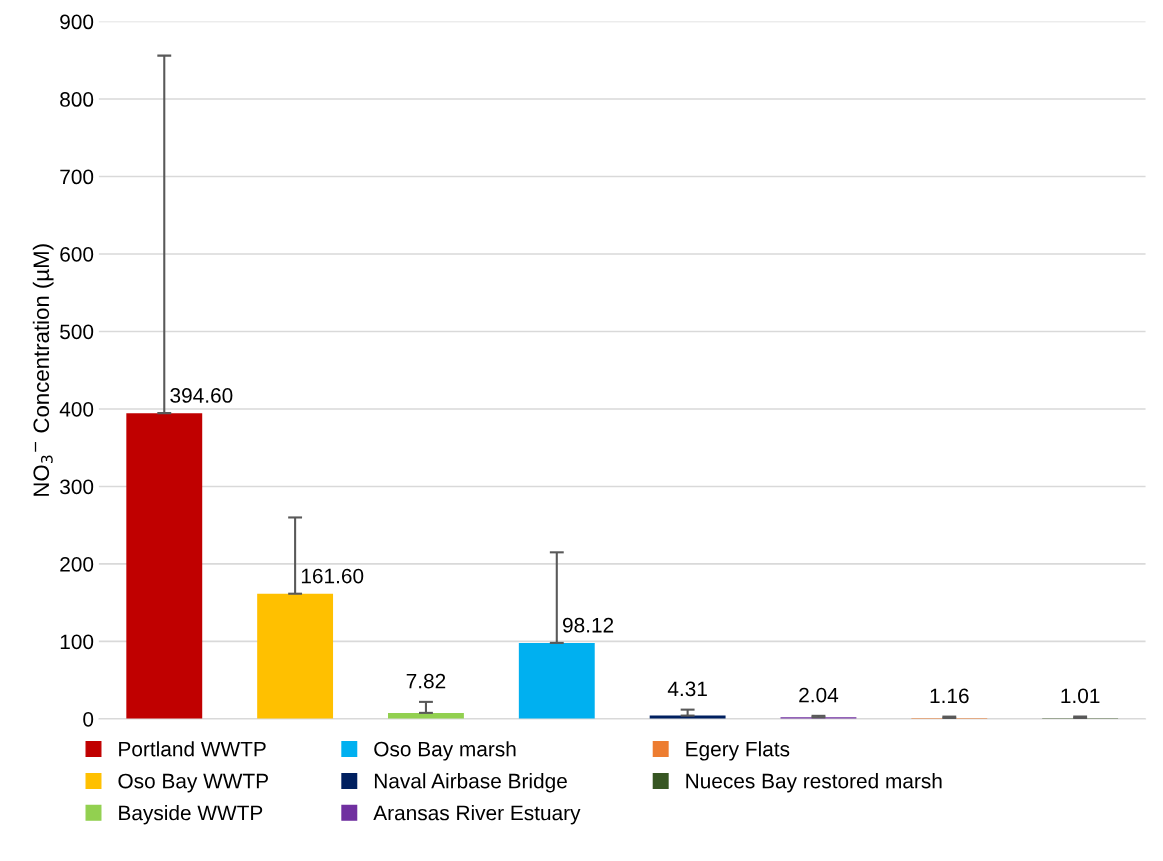 Image resolution: width=1163 pixels, height=861 pixels. I want to click on y-tick-label: 300, so click(77, 487).